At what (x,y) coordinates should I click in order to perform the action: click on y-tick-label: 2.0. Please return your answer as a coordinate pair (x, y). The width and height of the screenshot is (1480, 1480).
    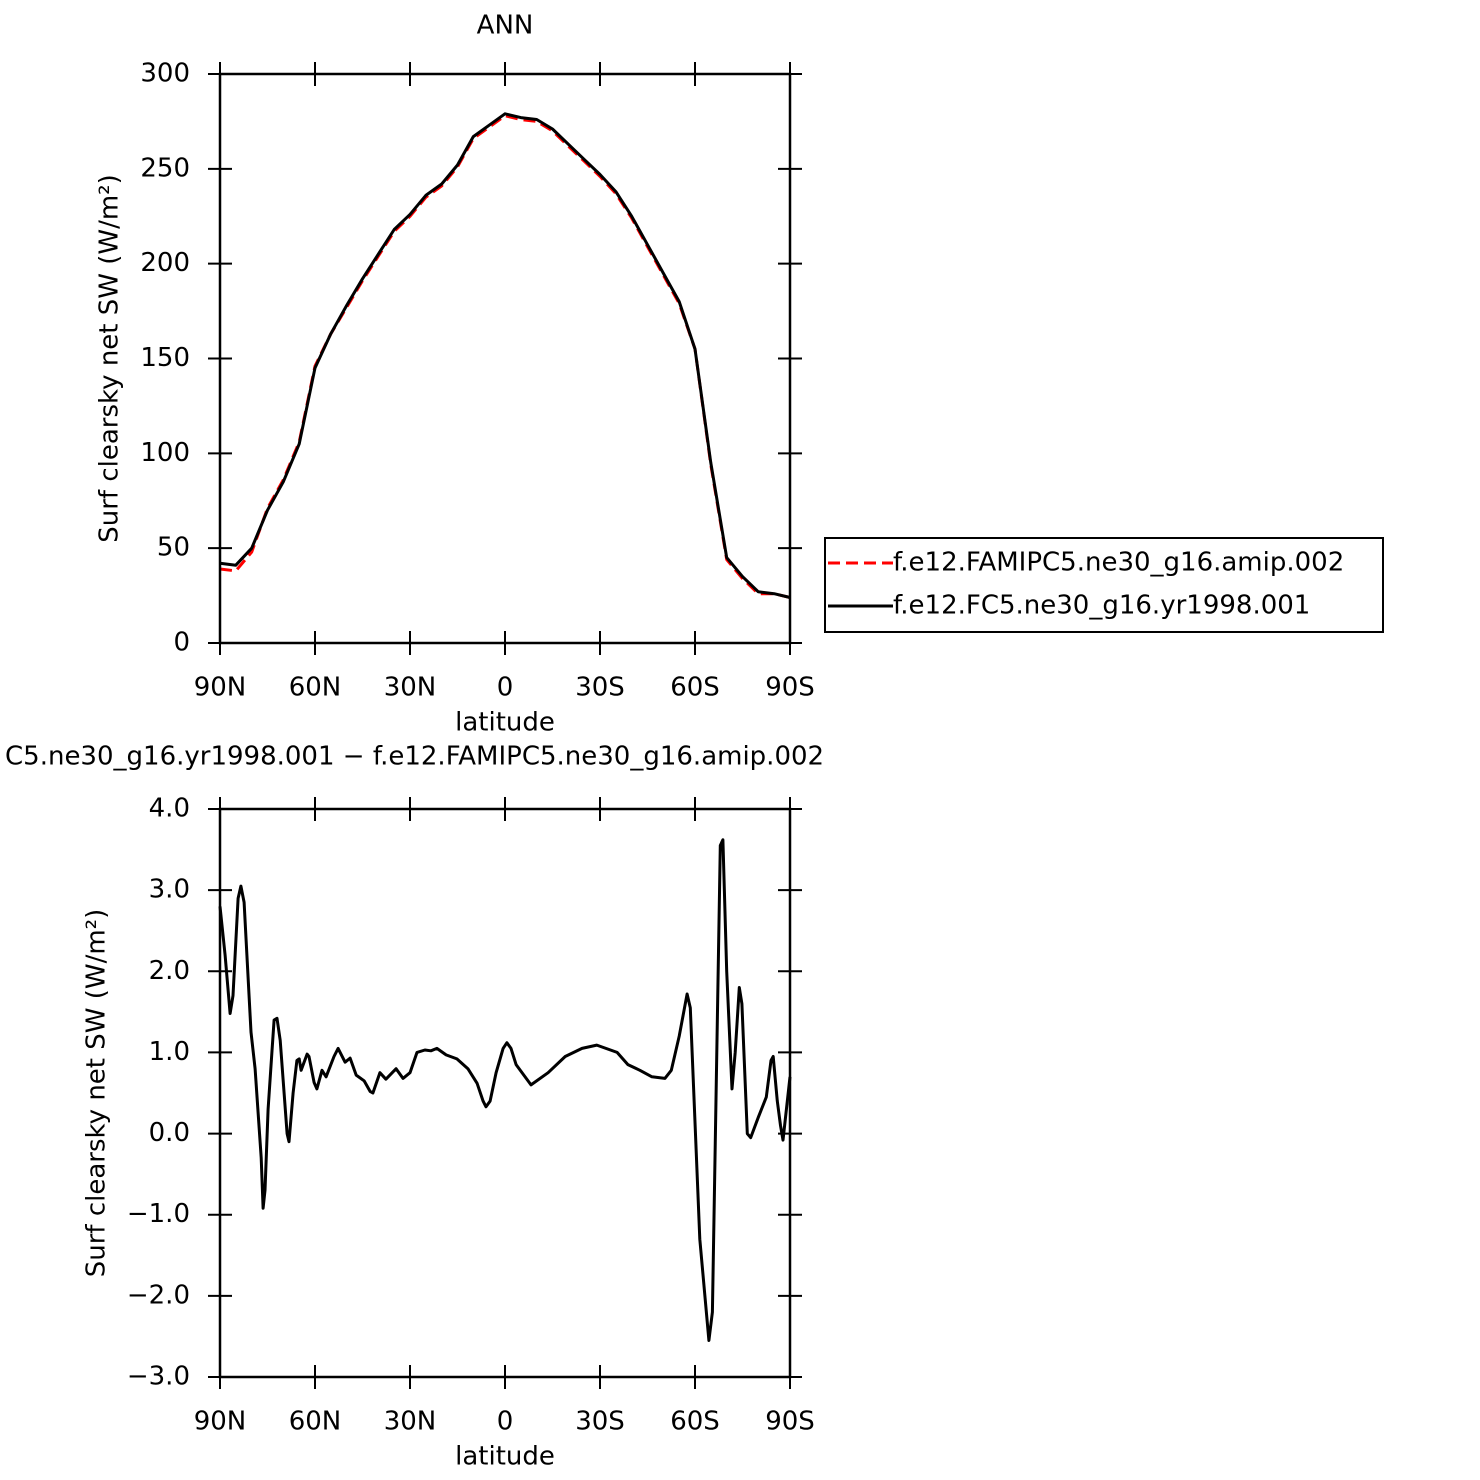
    Looking at the image, I should click on (169, 971).